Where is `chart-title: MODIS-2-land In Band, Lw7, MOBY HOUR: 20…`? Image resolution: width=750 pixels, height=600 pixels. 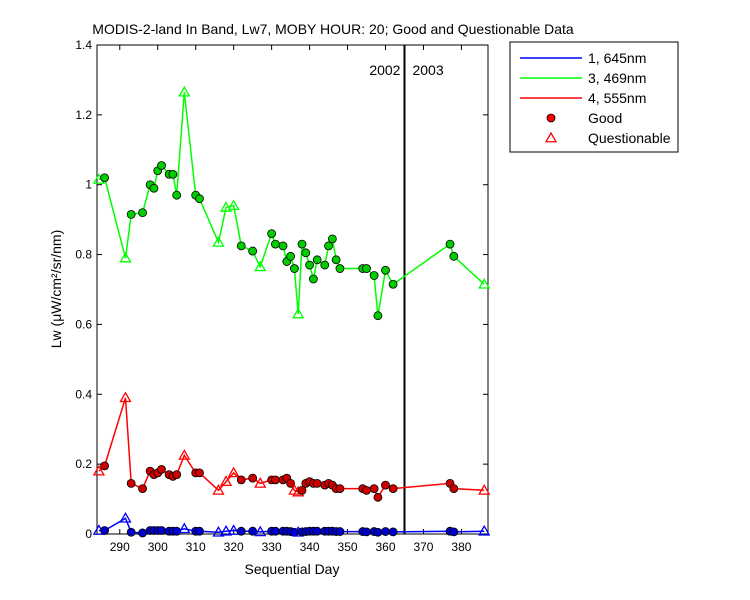
chart-title: MODIS-2-land In Band, Lw7, MOBY HOUR: 20… is located at coordinates (333, 29).